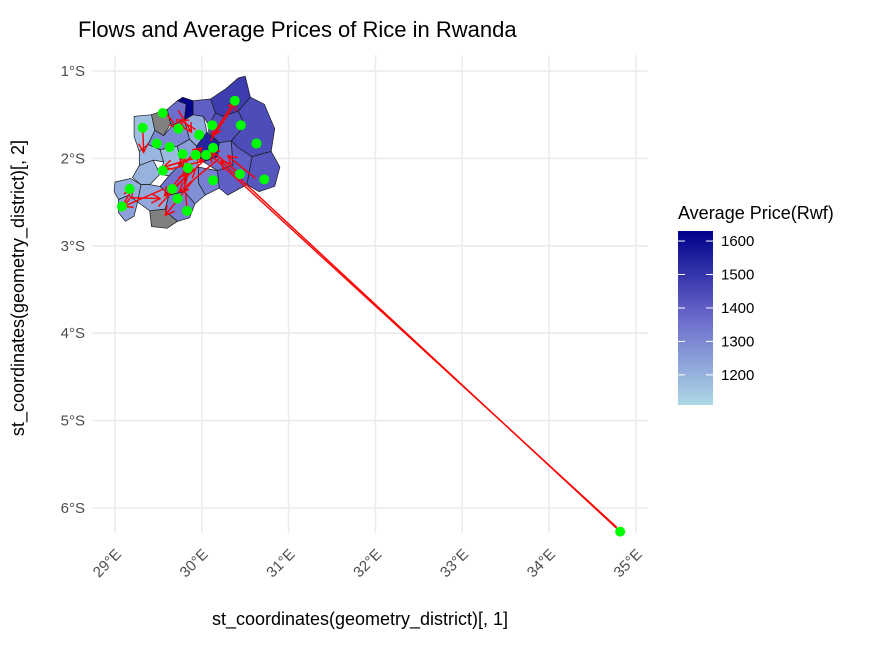 Image resolution: width=889 pixels, height=645 pixels. Describe the element at coordinates (194, 563) in the screenshot. I see `x-tick-label: 30°E` at that location.